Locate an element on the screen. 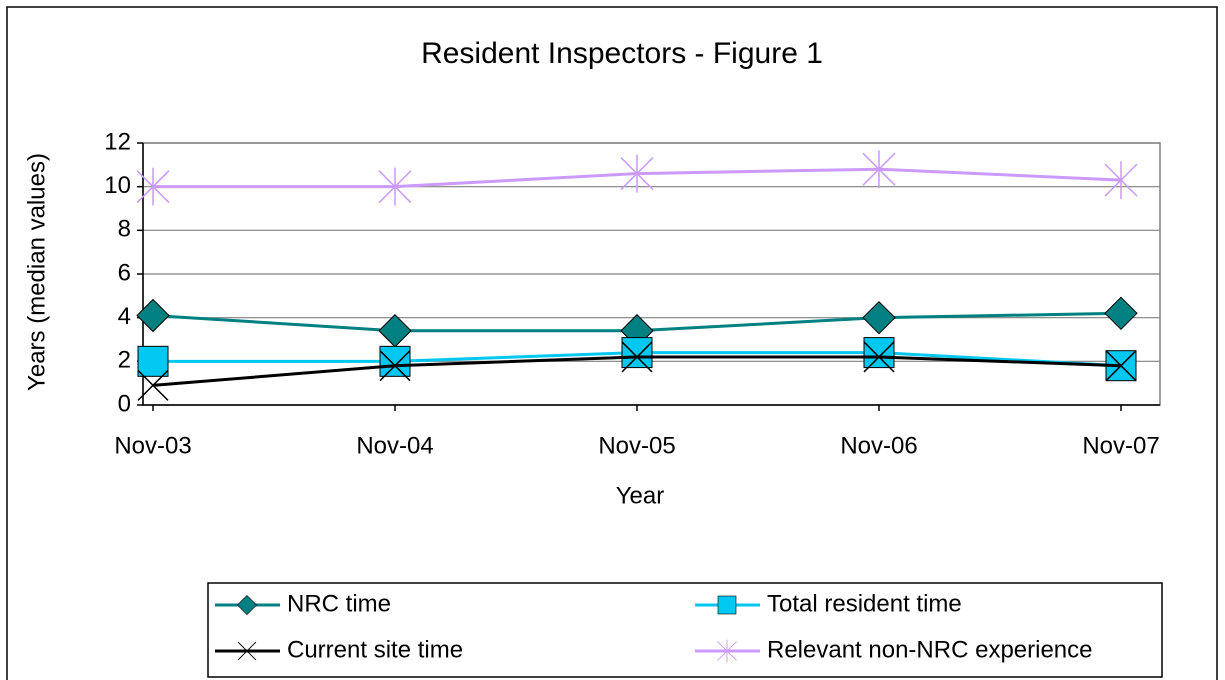  y-tick-label: 12 is located at coordinates (117, 141).